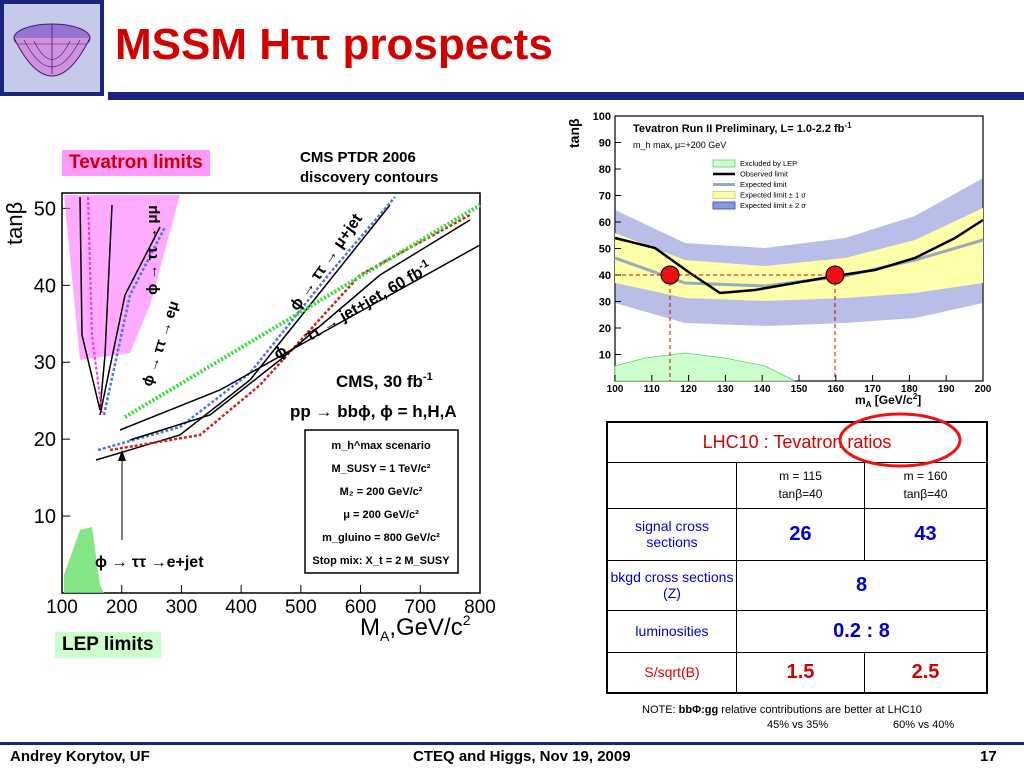  Describe the element at coordinates (605, 170) in the screenshot. I see `right-y-tick-label: 80` at that location.